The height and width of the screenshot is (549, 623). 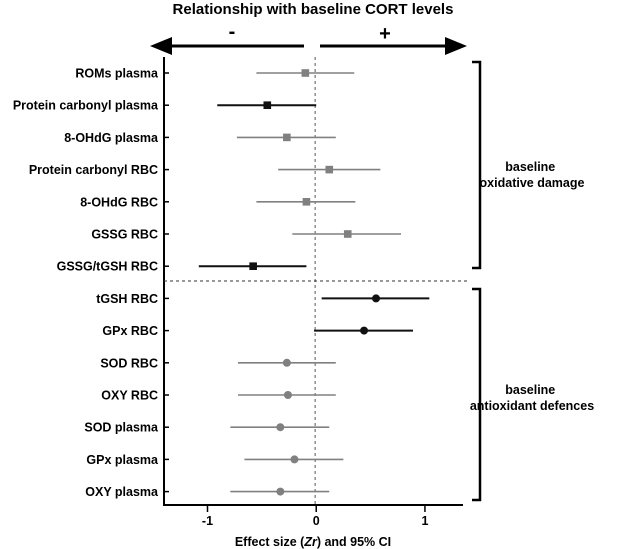 What do you see at coordinates (263, 299) in the screenshot?
I see `forest-row: tGSH RBC` at bounding box center [263, 299].